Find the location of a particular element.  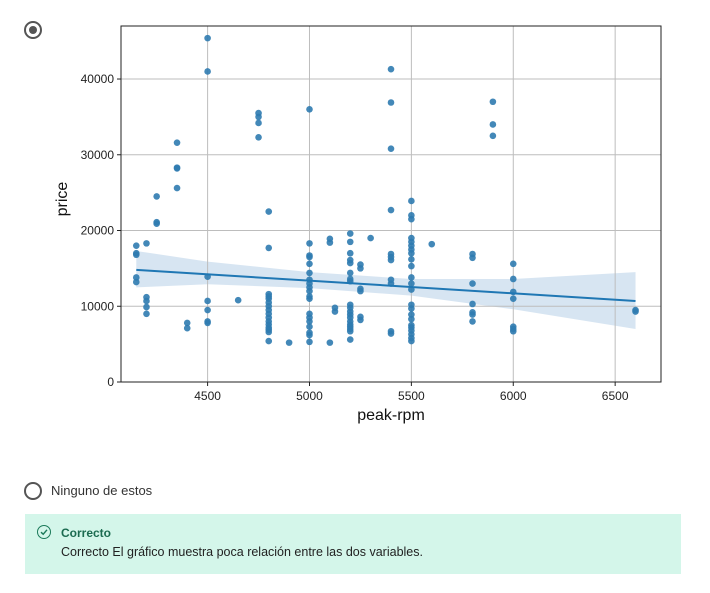

y-axis-label: price is located at coordinates (62, 199).